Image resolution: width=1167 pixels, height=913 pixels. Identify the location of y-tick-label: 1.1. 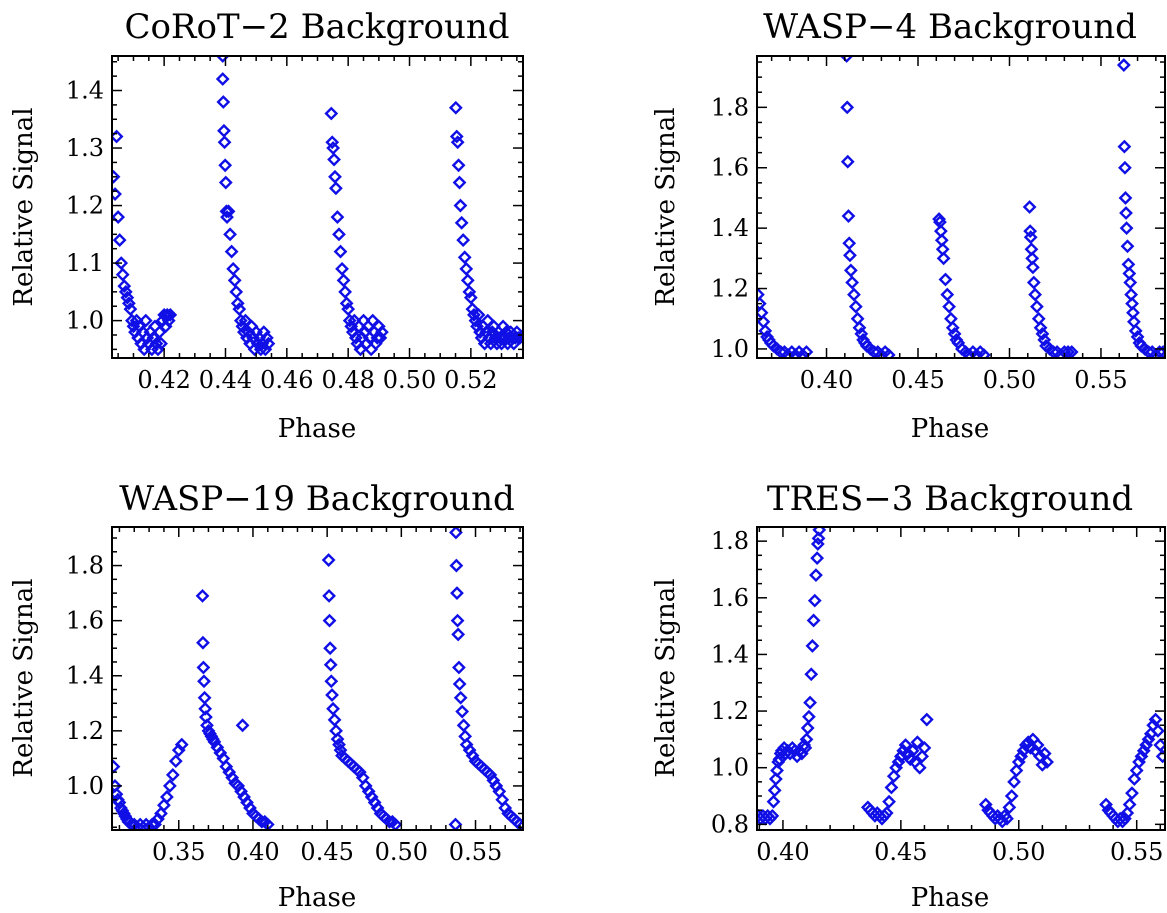
(85, 263).